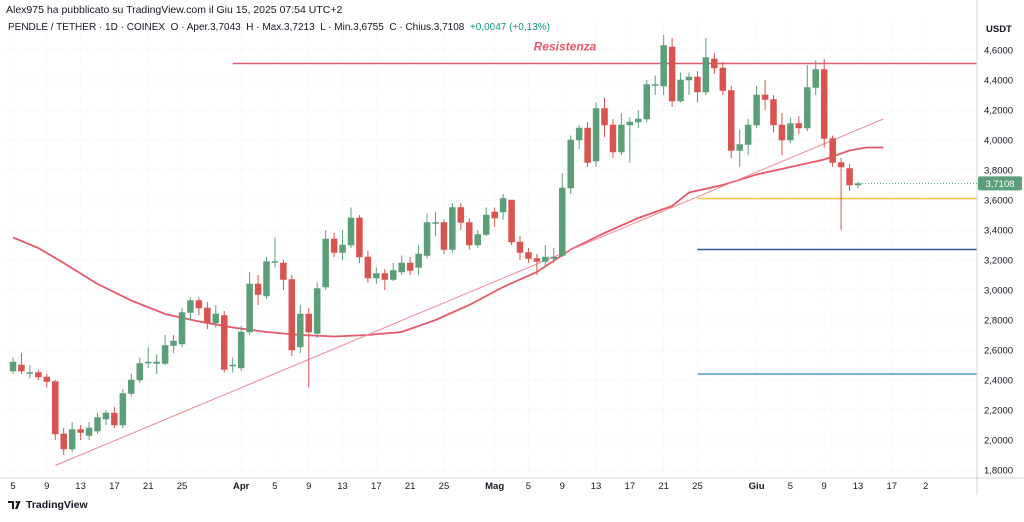 The height and width of the screenshot is (522, 1024). Describe the element at coordinates (87, 27) in the screenshot. I see `symbol-label: PENDLE / TETHER · 1D · COINEX` at that location.